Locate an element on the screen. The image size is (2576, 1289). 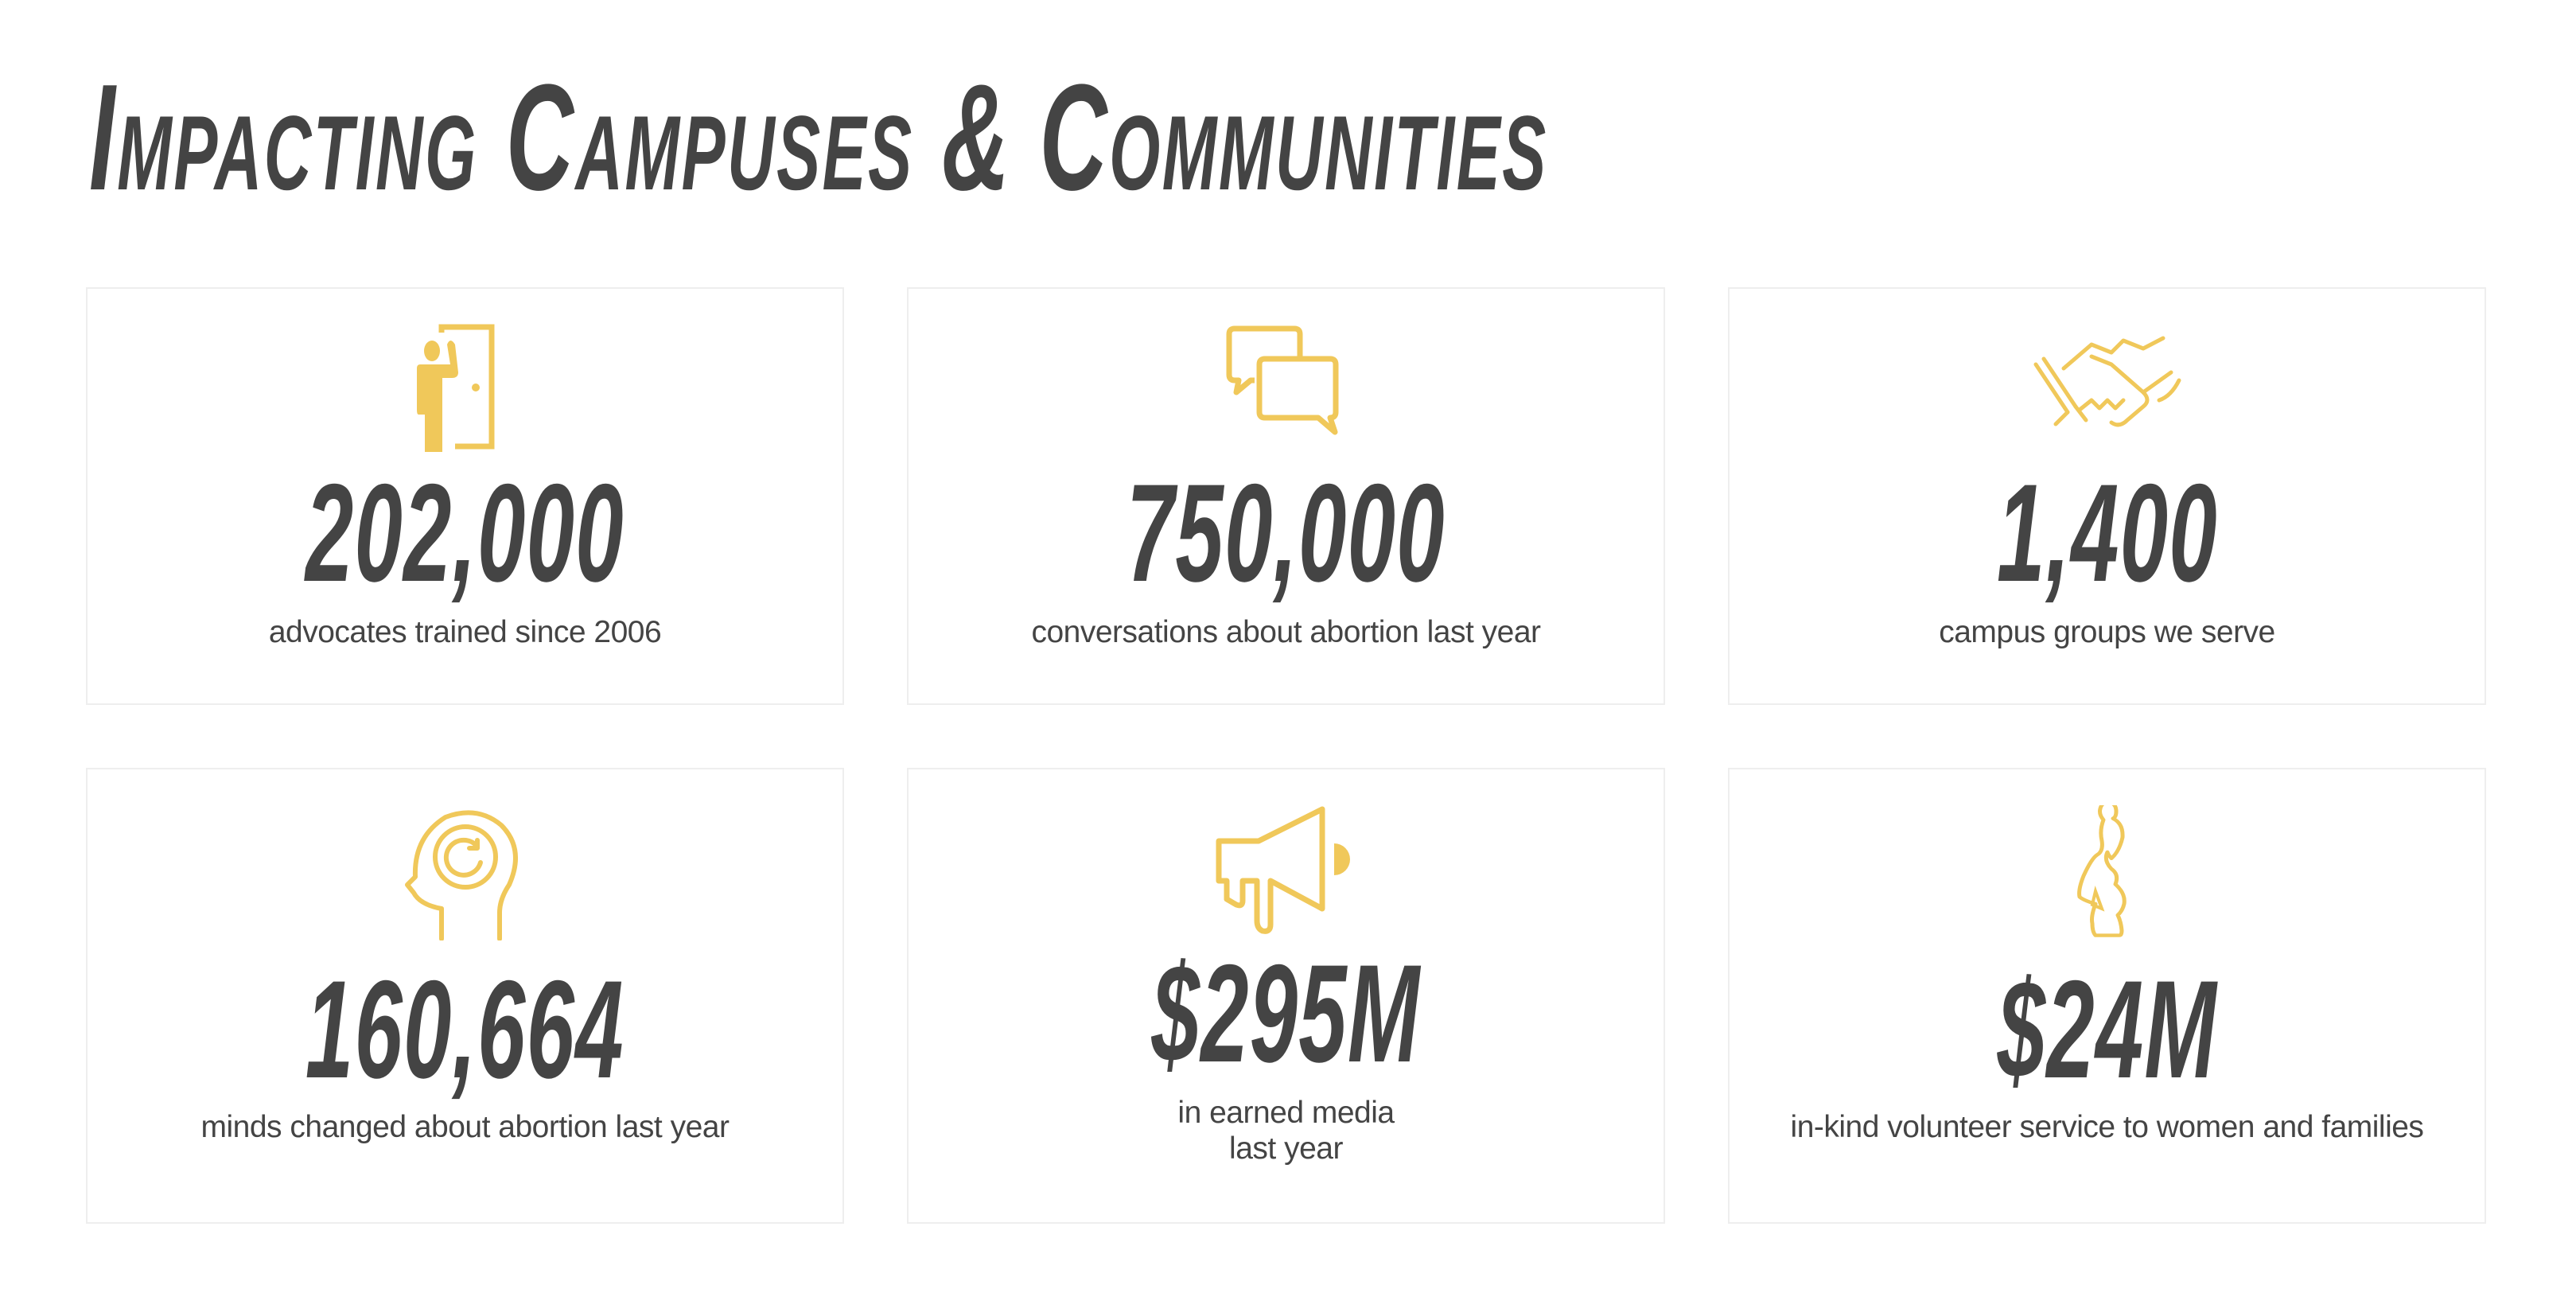
stat-label: advocates trained since 2006 is located at coordinates (465, 632).